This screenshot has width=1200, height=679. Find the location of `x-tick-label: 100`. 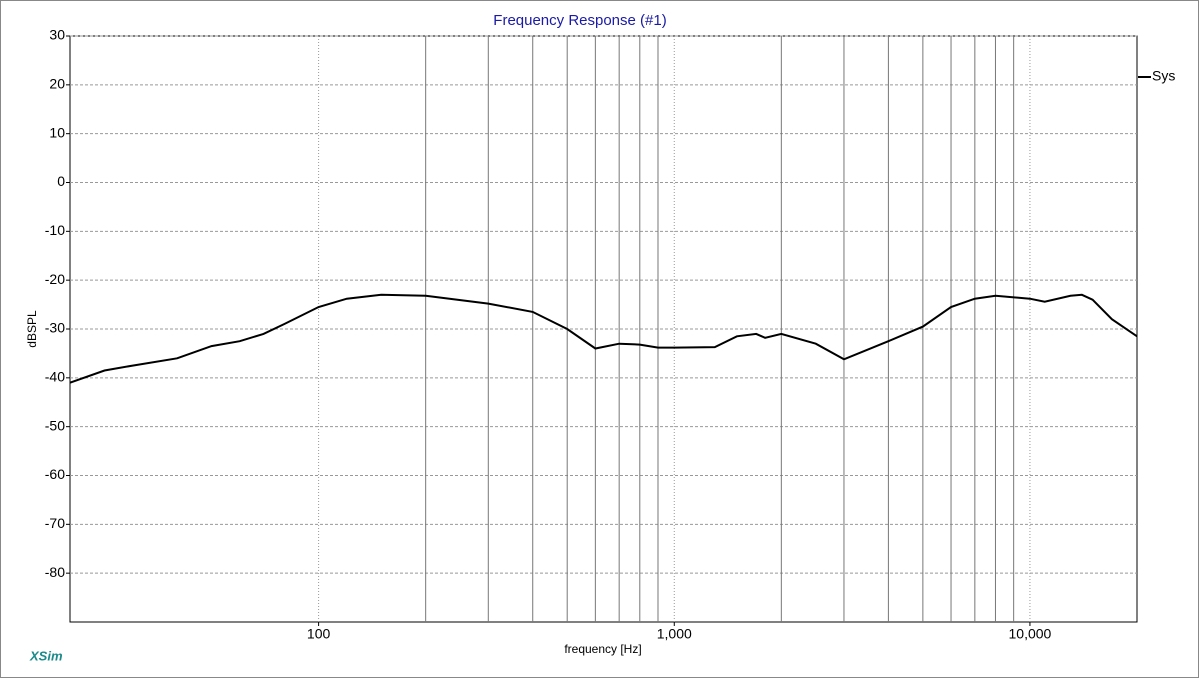

x-tick-label: 100 is located at coordinates (319, 634).